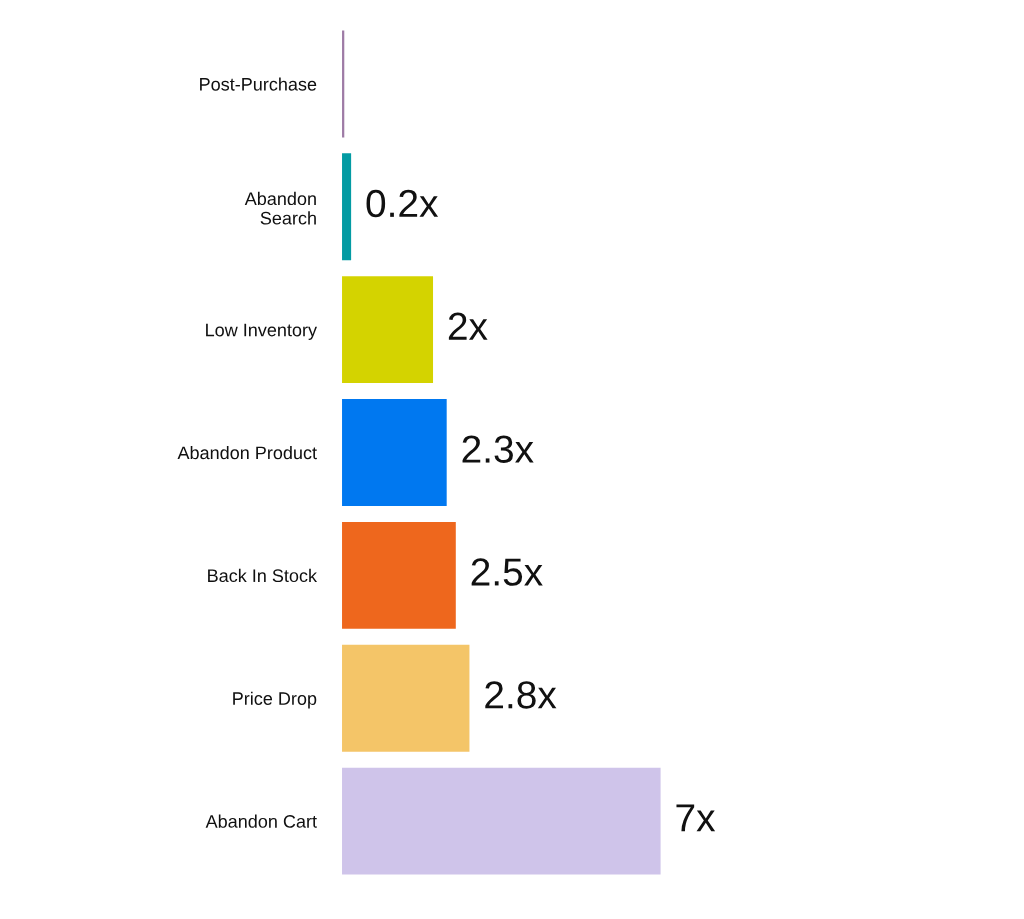  Describe the element at coordinates (263, 575) in the screenshot. I see `y-tick-label: Back In Stock` at that location.